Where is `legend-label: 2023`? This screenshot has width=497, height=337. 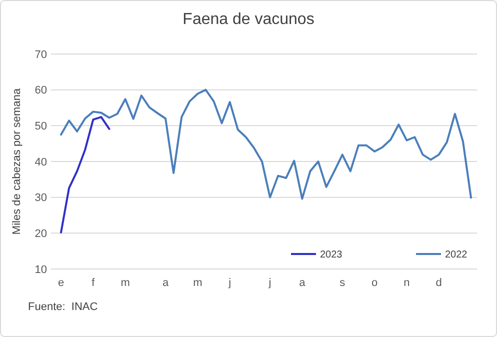 legend-label: 2023 is located at coordinates (331, 255).